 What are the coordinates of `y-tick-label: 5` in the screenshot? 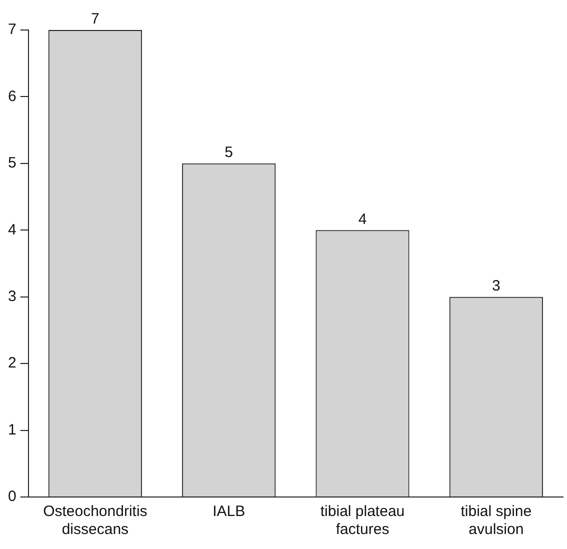 It's located at (12, 163).